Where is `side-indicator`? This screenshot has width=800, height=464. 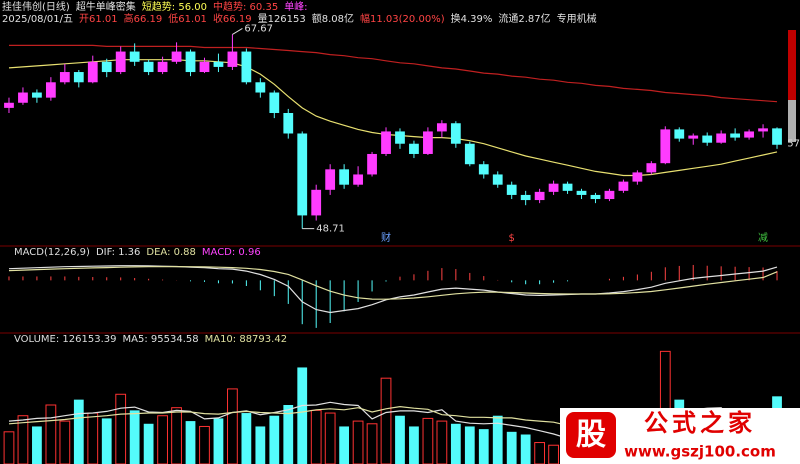
side-indicator is located at coordinates (792, 65).